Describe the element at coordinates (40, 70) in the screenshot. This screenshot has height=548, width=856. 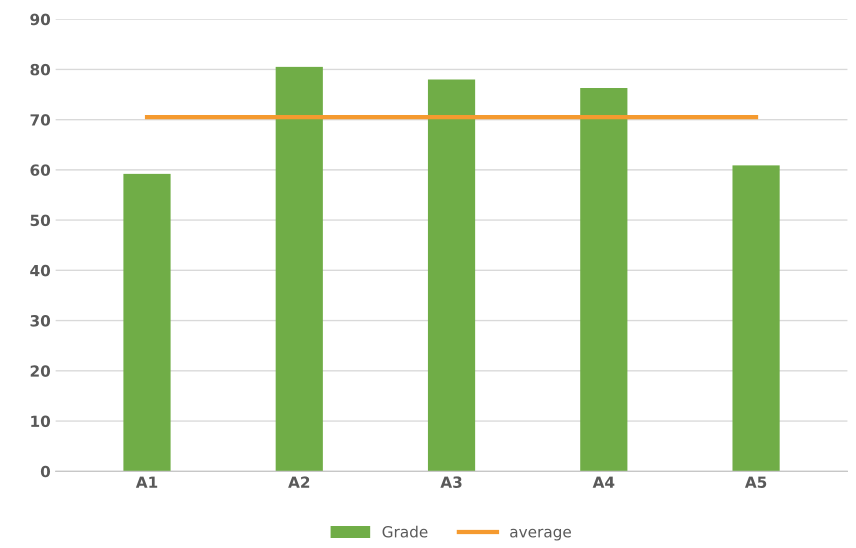
I see `y-tick-label: 80` at that location.